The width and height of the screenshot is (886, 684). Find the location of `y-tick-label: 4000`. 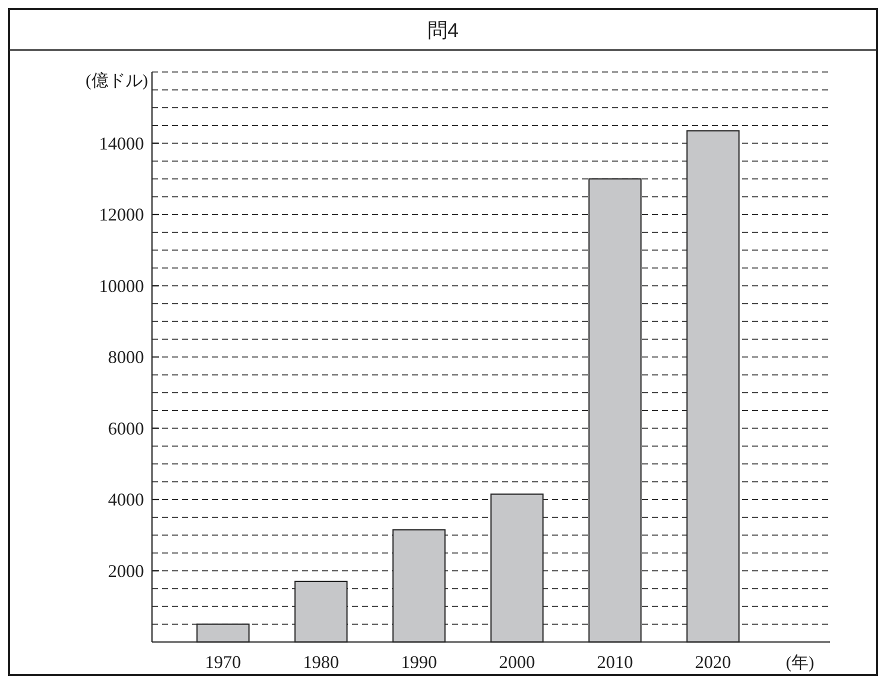

y-tick-label: 4000 is located at coordinates (126, 500).